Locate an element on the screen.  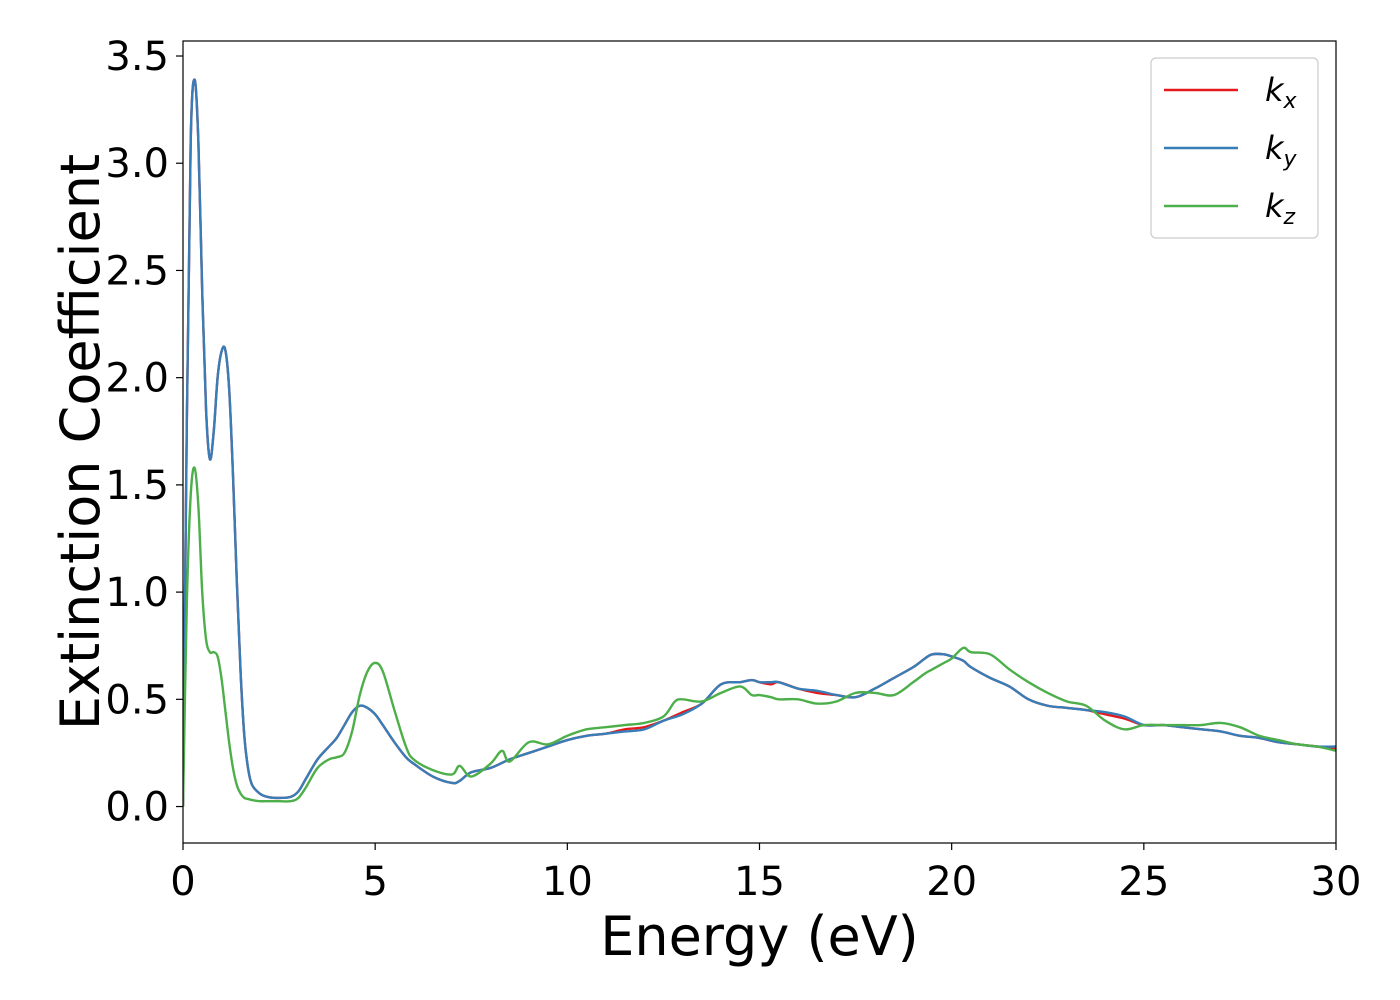
legend-label-subscript: y is located at coordinates (1290, 159).